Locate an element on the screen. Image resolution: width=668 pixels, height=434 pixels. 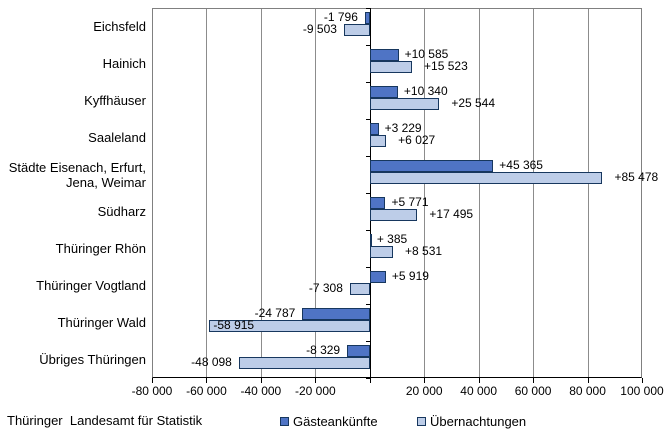
bar-value-label: +85 478 is located at coordinates (636, 177).